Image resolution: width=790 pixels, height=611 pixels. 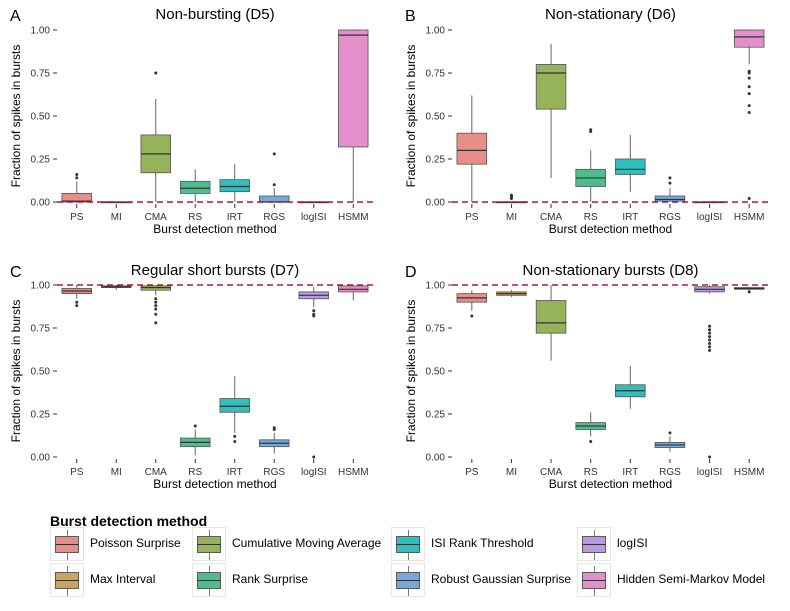 I want to click on box-cma, so click(x=155, y=136).